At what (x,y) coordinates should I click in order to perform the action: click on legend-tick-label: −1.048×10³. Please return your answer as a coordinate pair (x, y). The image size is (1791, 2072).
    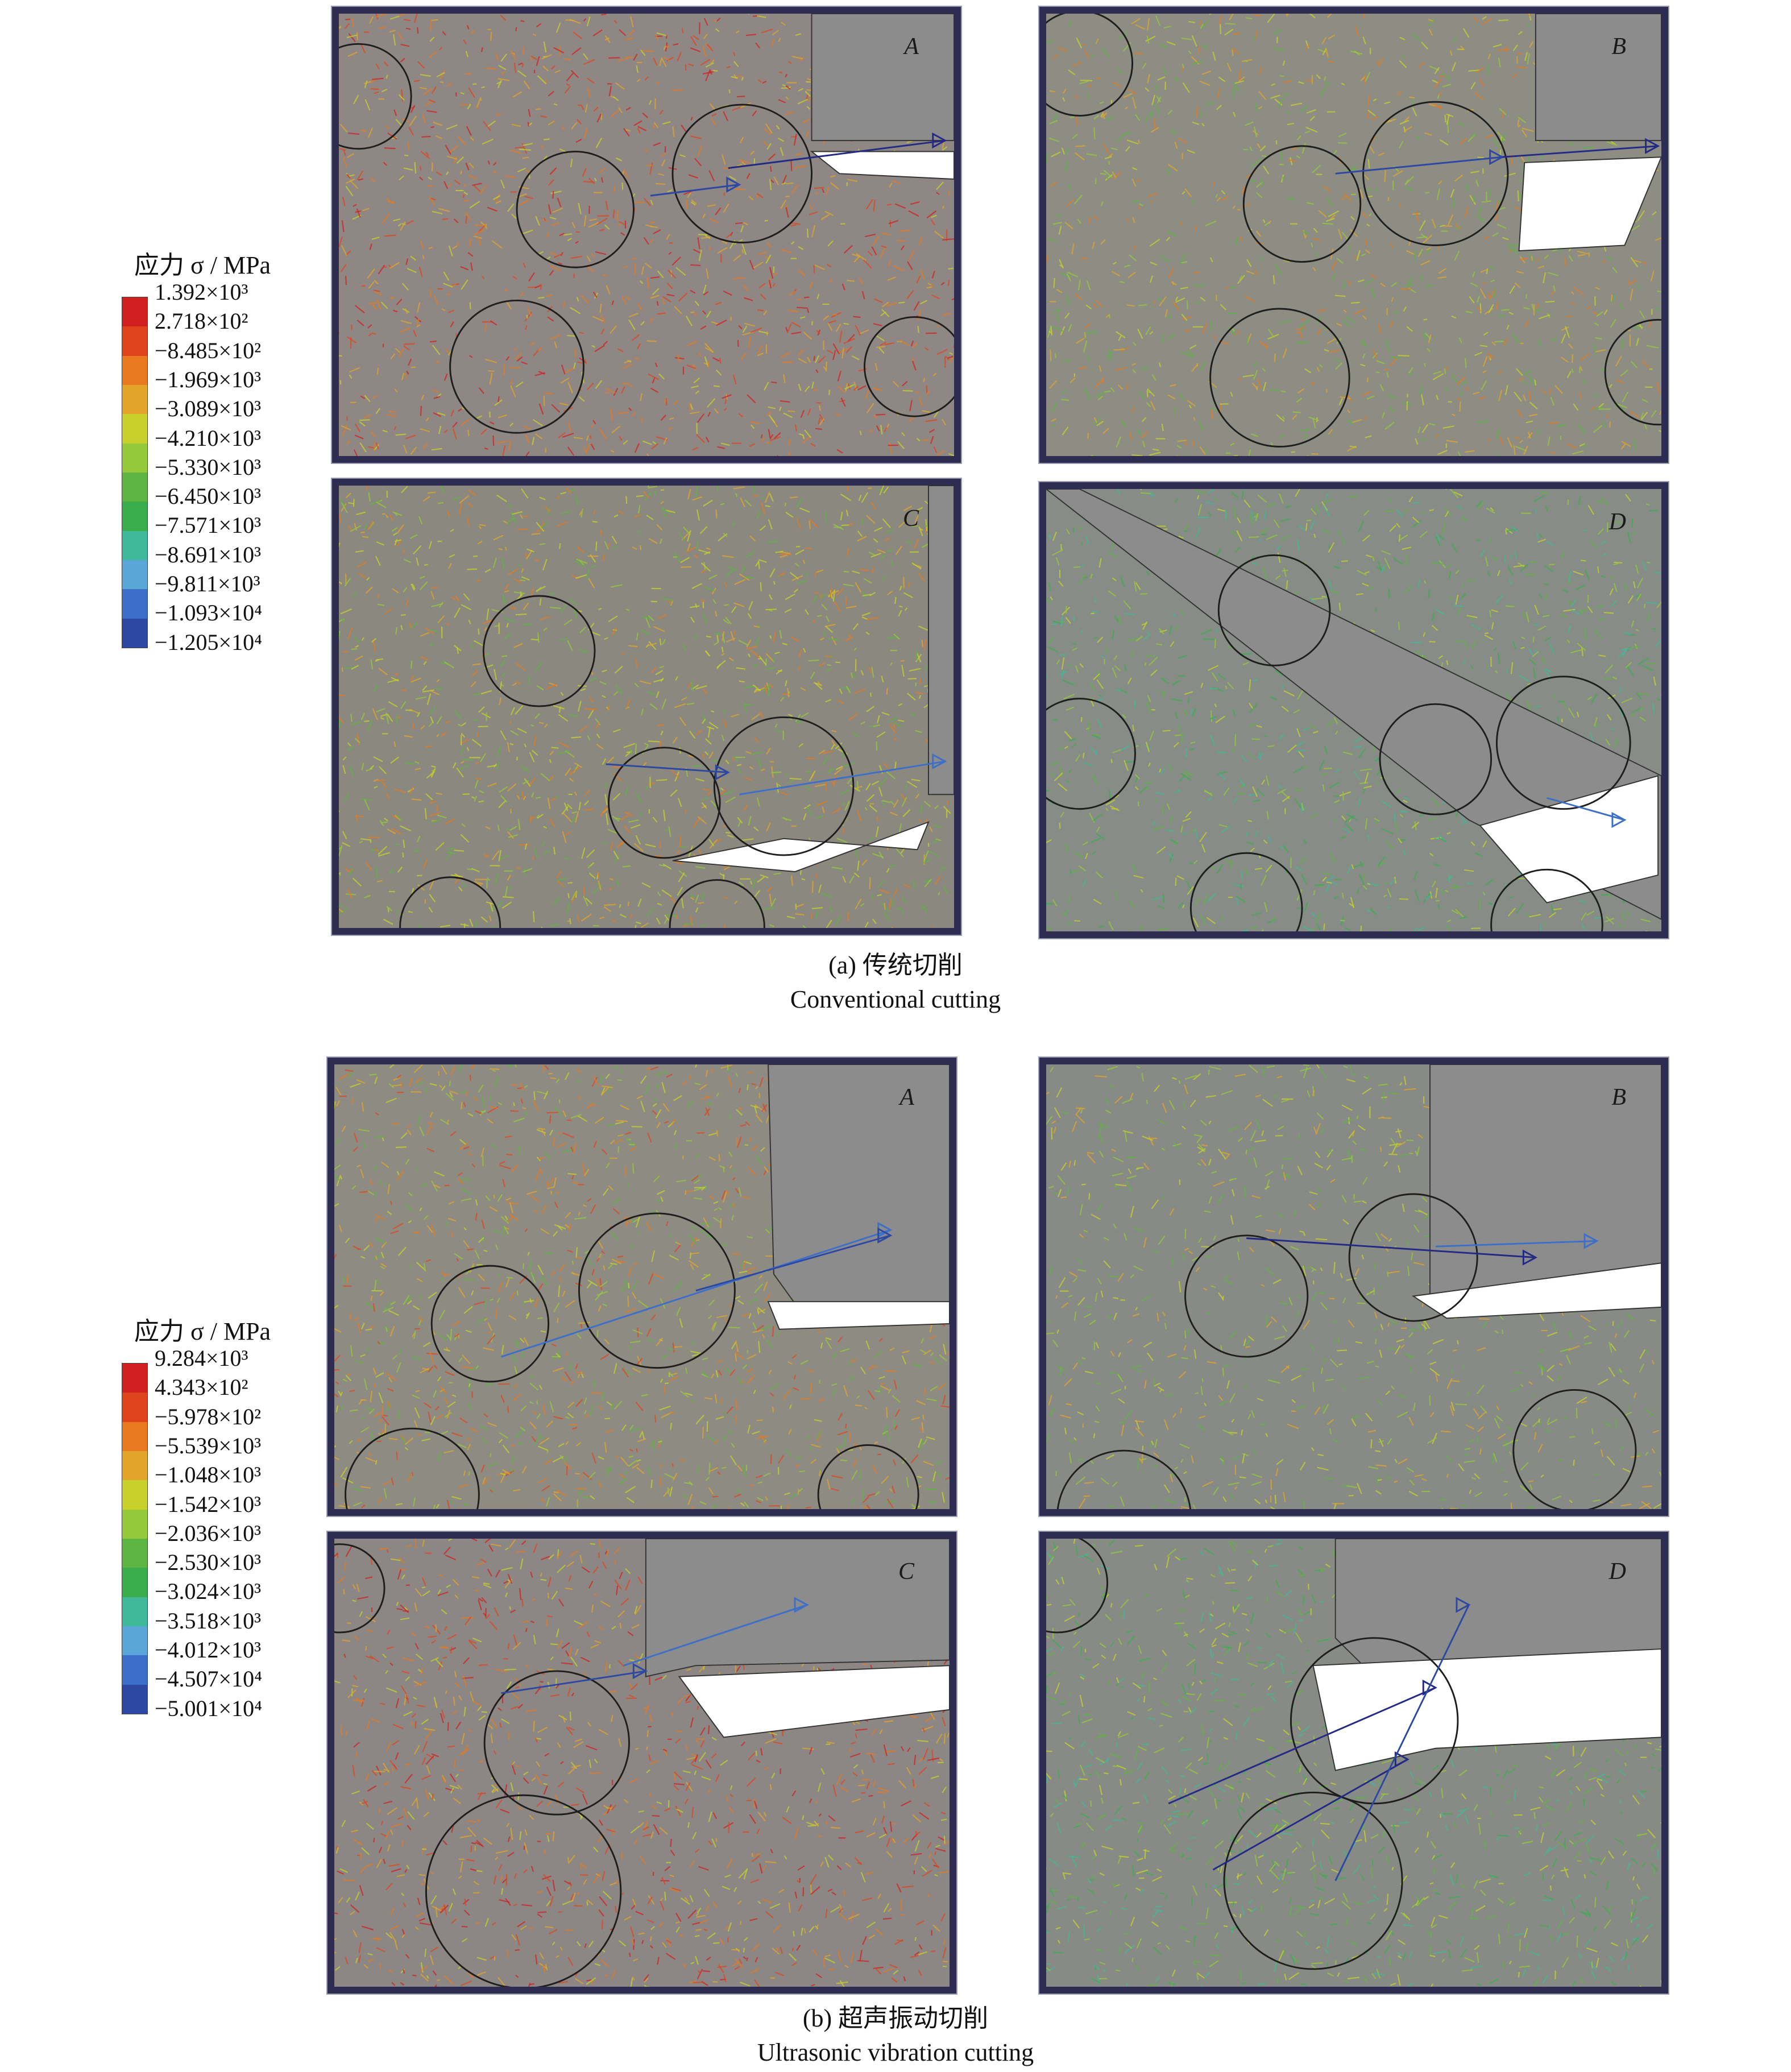
    Looking at the image, I should click on (209, 1475).